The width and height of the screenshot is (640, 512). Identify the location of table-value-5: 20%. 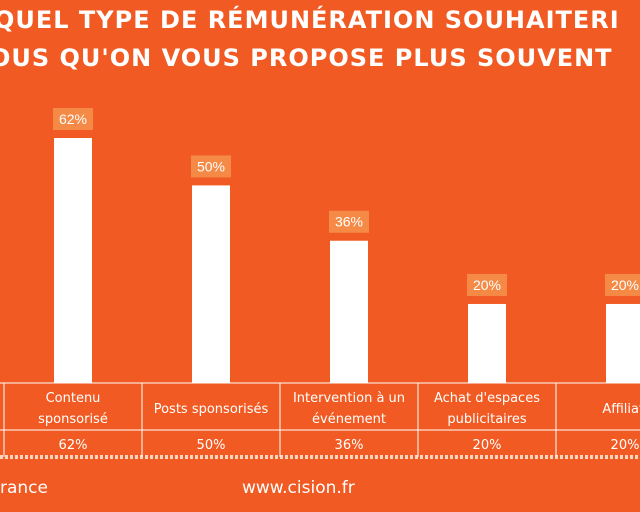
(625, 445).